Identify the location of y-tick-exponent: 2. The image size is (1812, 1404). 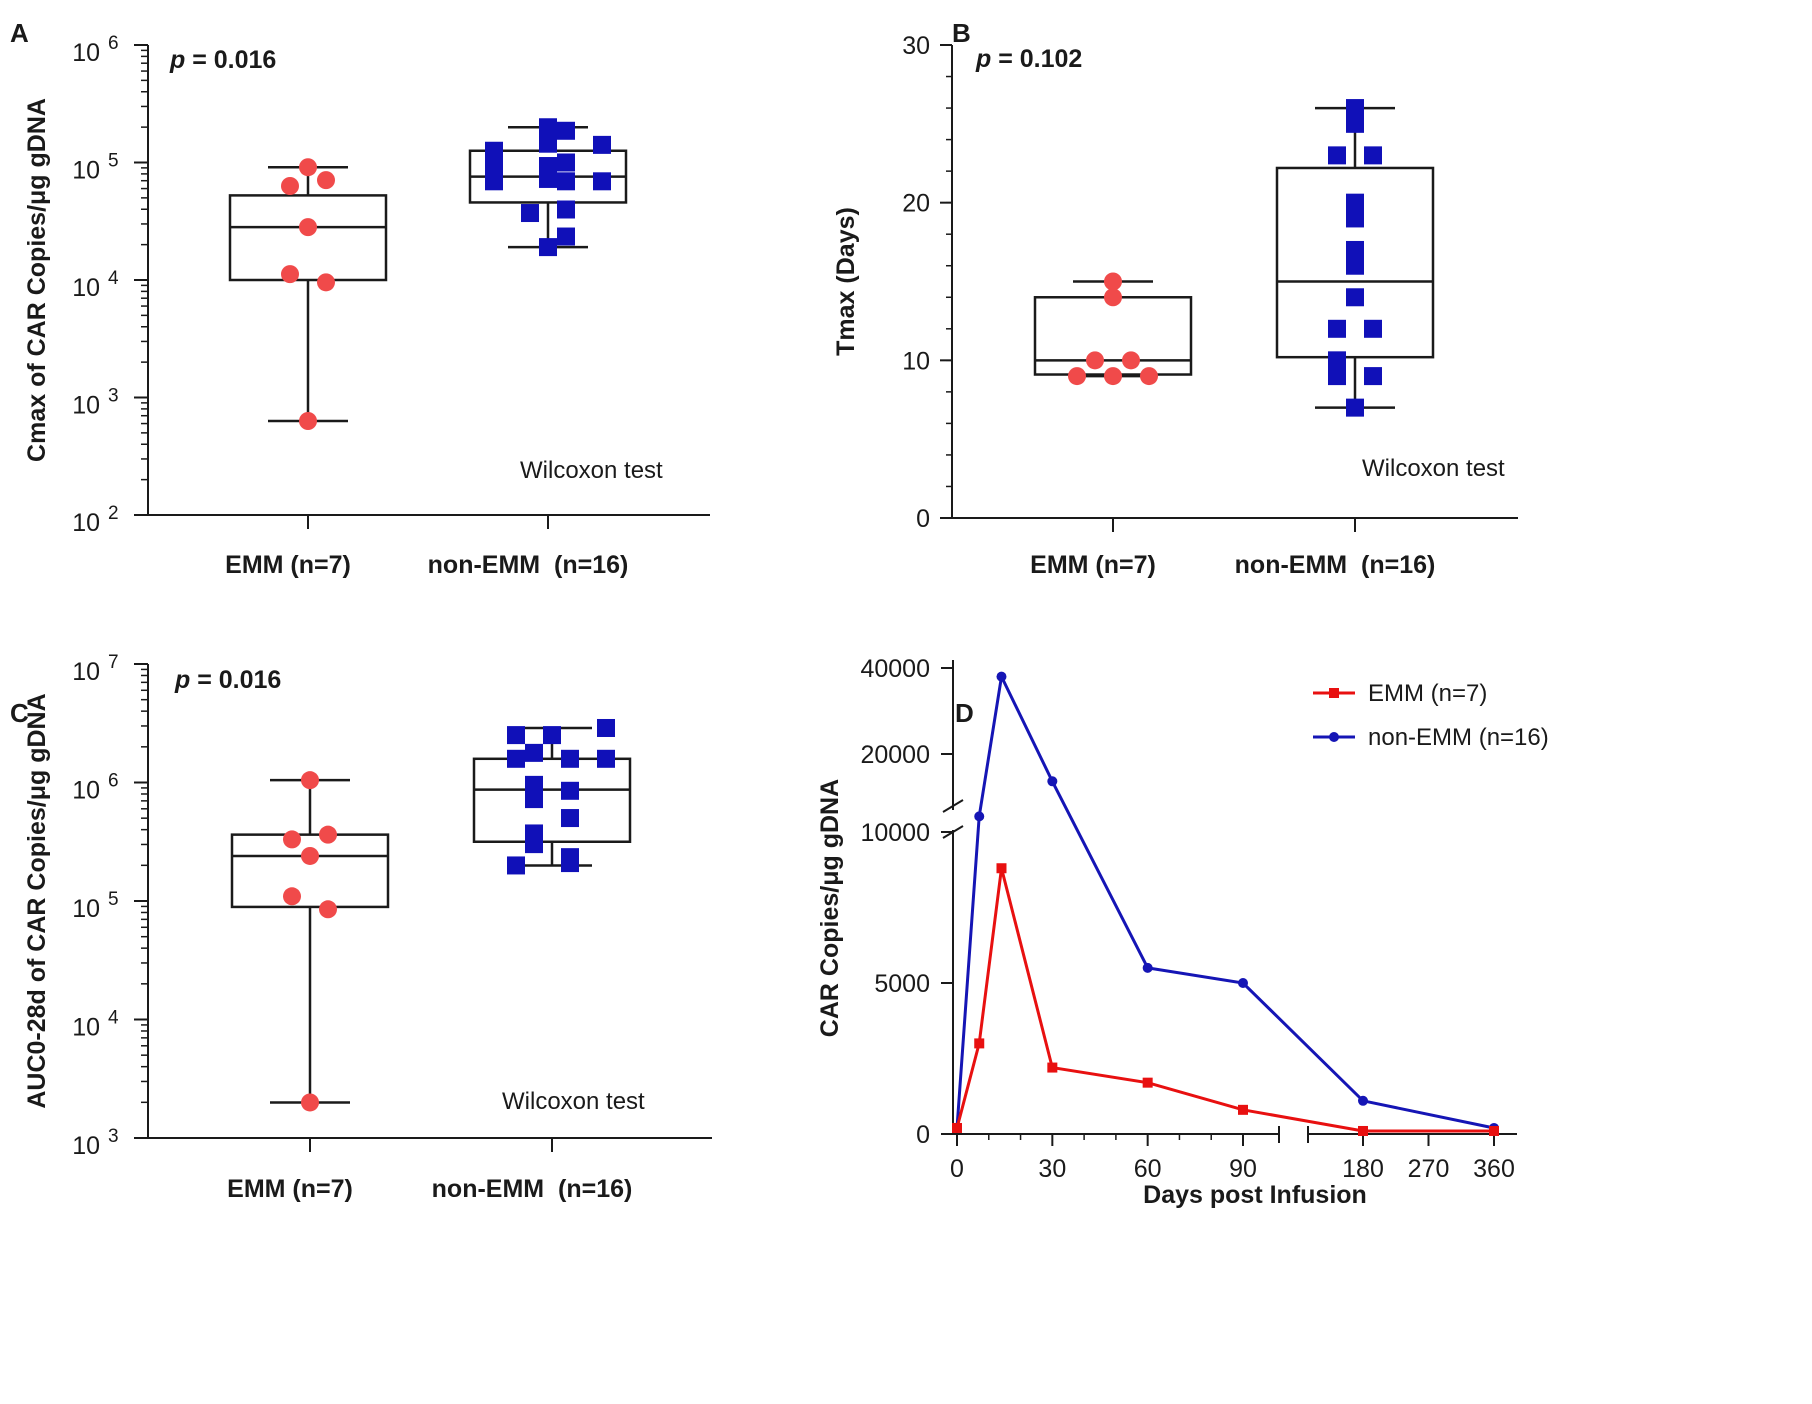
(113, 513).